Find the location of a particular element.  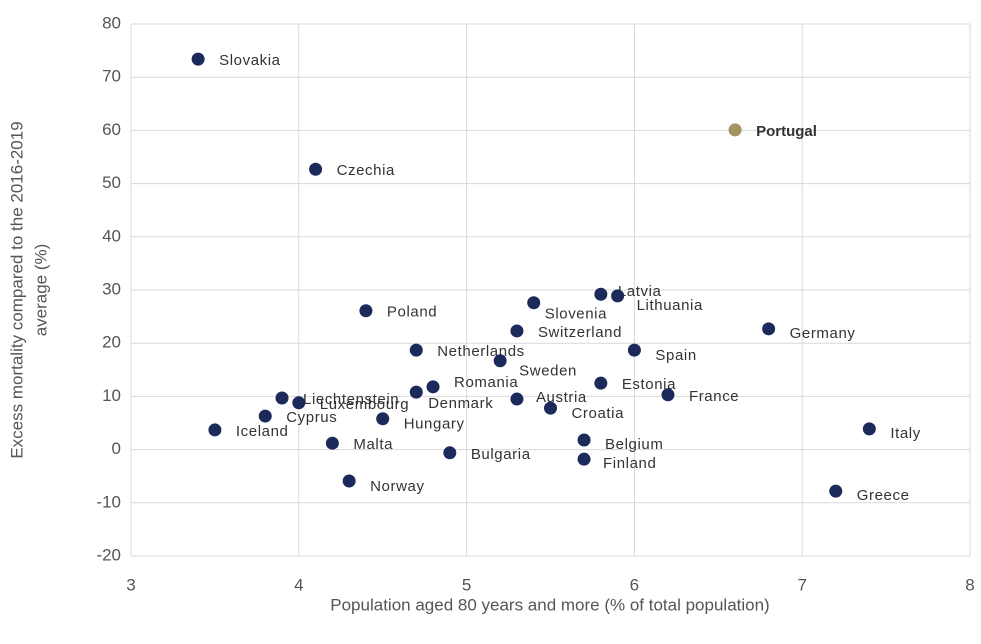

point-label: Lithuania is located at coordinates (670, 305).